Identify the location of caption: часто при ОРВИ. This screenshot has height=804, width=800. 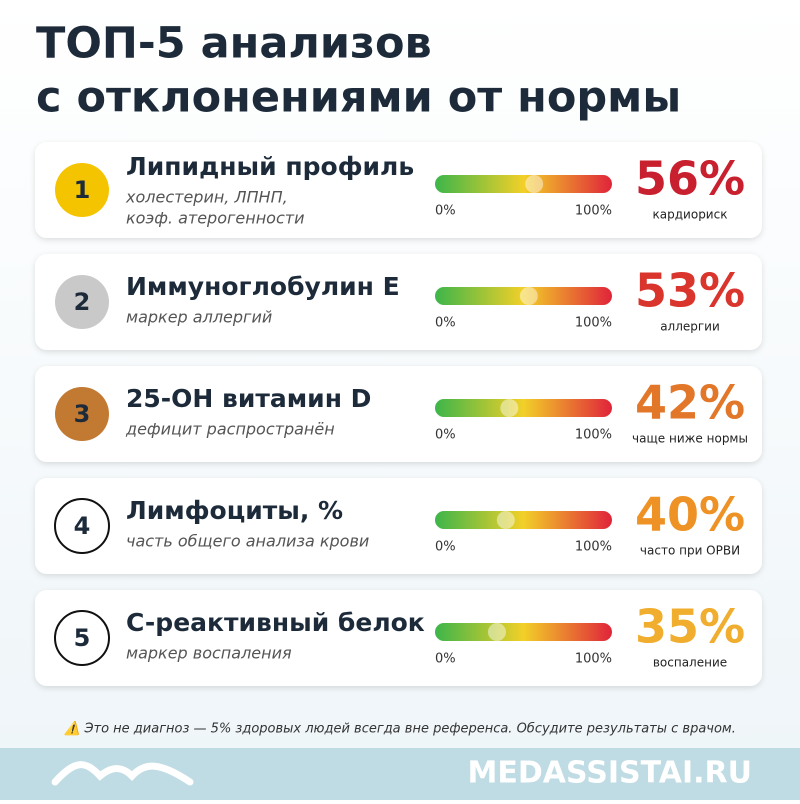
(690, 551).